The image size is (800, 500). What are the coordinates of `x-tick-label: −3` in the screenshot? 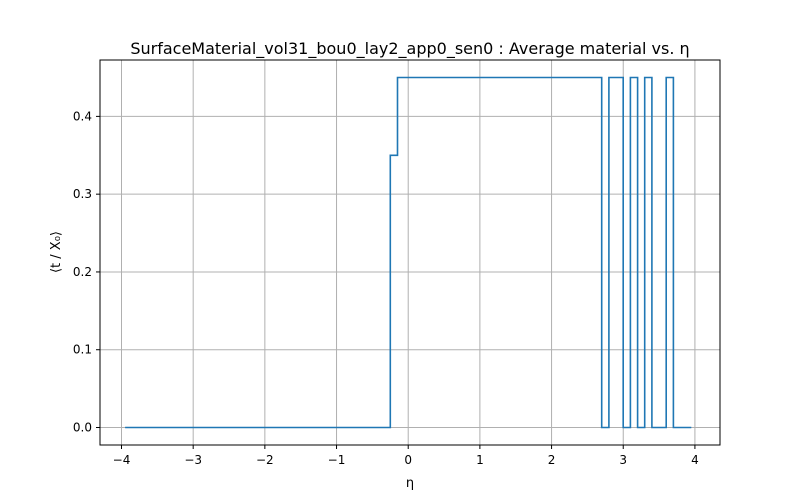 It's located at (193, 460).